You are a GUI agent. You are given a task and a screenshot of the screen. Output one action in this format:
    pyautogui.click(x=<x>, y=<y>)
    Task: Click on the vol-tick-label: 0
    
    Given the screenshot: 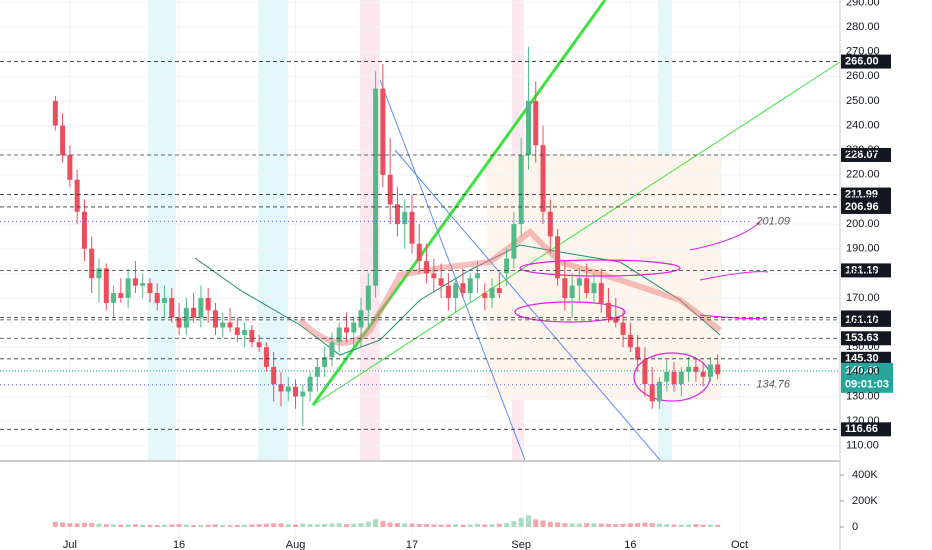 What is the action you would take?
    pyautogui.click(x=855, y=527)
    